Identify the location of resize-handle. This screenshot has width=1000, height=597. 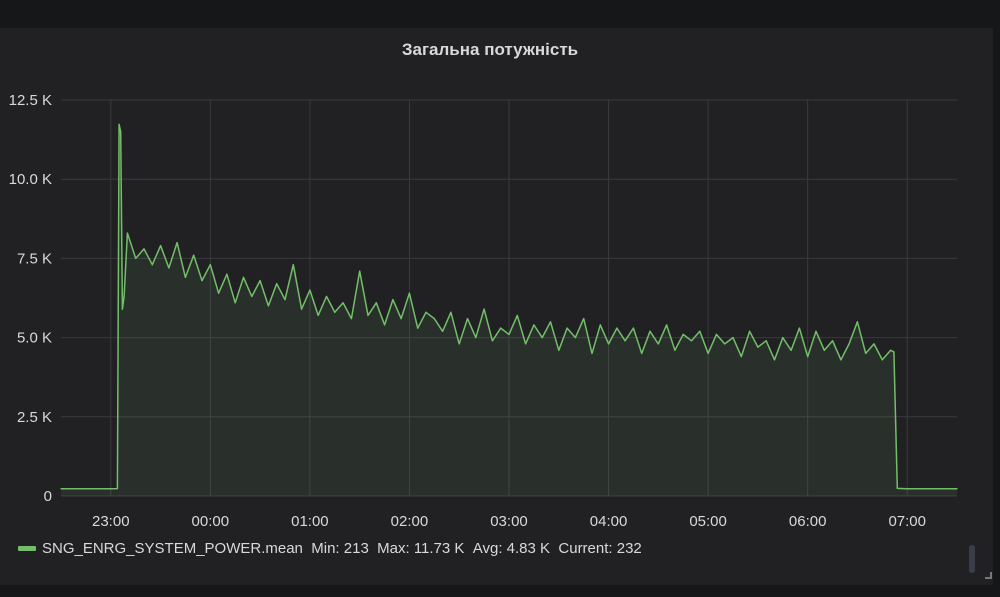
(988, 575).